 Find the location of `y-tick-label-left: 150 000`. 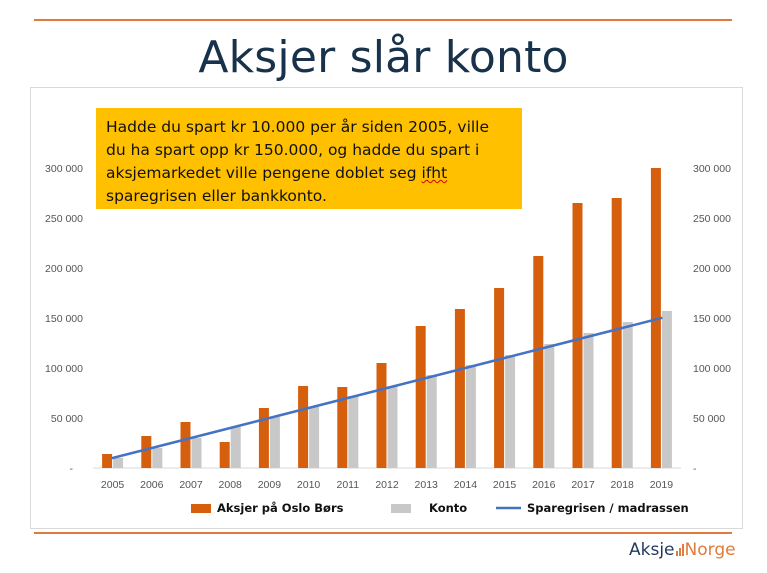

y-tick-label-left: 150 000 is located at coordinates (64, 319).